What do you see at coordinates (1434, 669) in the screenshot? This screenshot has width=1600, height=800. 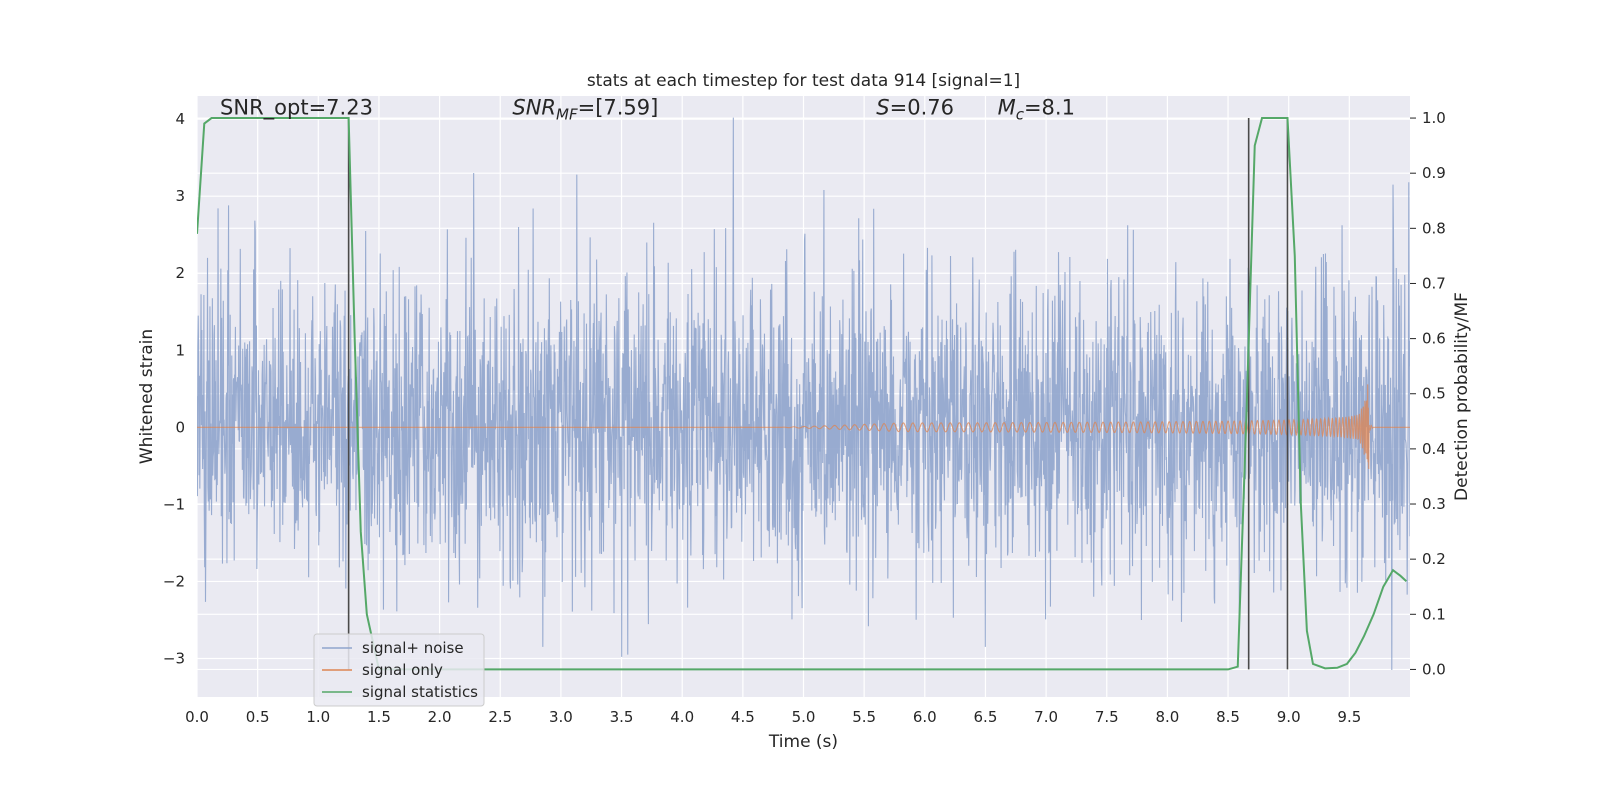 I see `y-right-tick-label: 0.0` at bounding box center [1434, 669].